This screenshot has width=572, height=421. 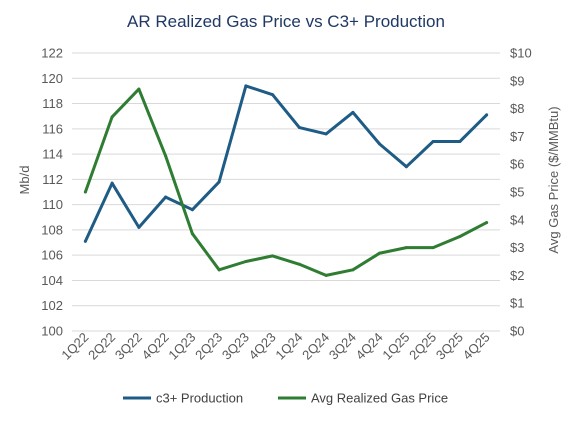 What do you see at coordinates (517, 303) in the screenshot?
I see `right-tick-label: $1` at bounding box center [517, 303].